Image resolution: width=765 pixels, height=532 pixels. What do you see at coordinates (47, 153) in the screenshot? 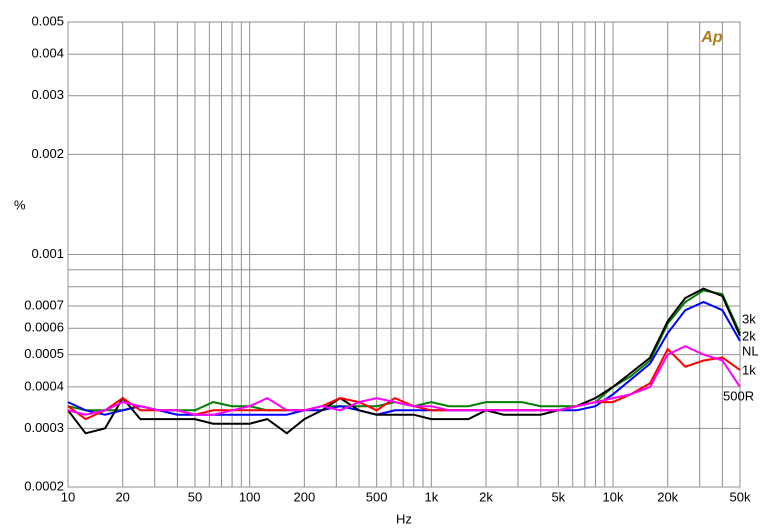
I see `y-tick-label: 0.002` at bounding box center [47, 153].